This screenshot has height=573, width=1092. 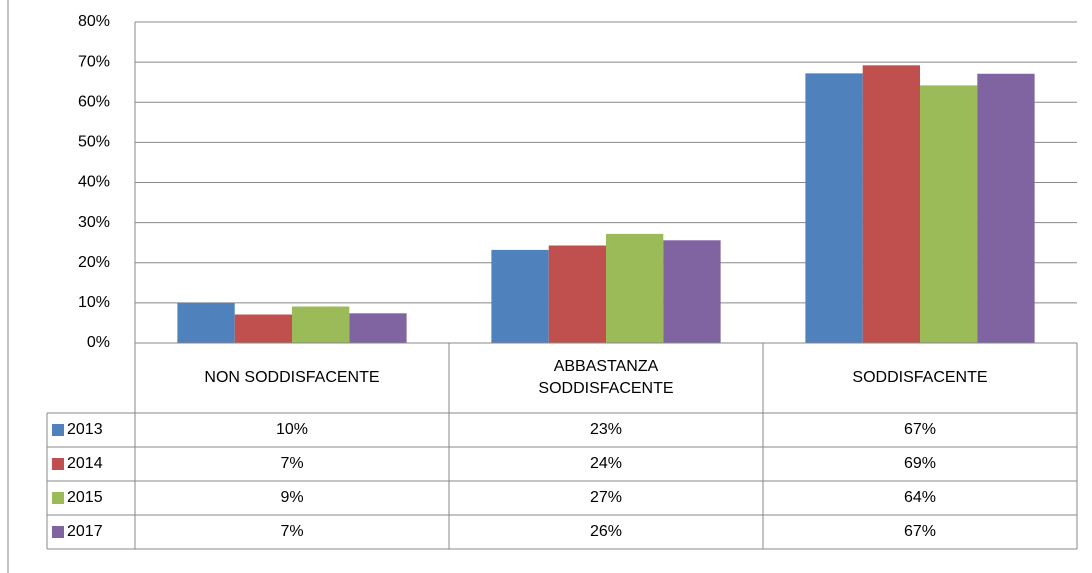 What do you see at coordinates (94, 142) in the screenshot?
I see `y-tick-label: 50%` at bounding box center [94, 142].